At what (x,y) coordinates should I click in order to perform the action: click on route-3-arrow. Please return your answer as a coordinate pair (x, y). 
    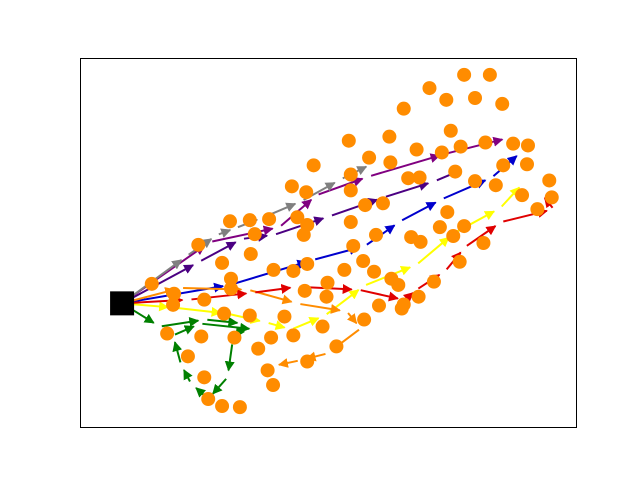
    Looking at the image, I should click on (225, 233).